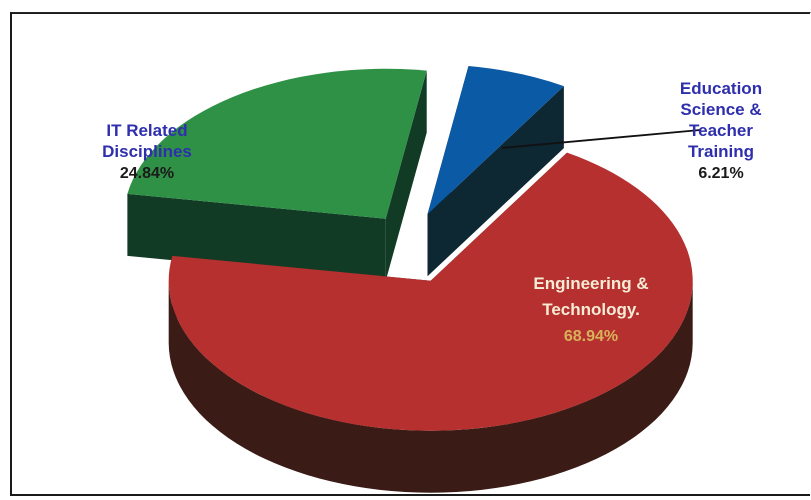  Describe the element at coordinates (720, 173) in the screenshot. I see `education-value-label: 6.21%` at that location.